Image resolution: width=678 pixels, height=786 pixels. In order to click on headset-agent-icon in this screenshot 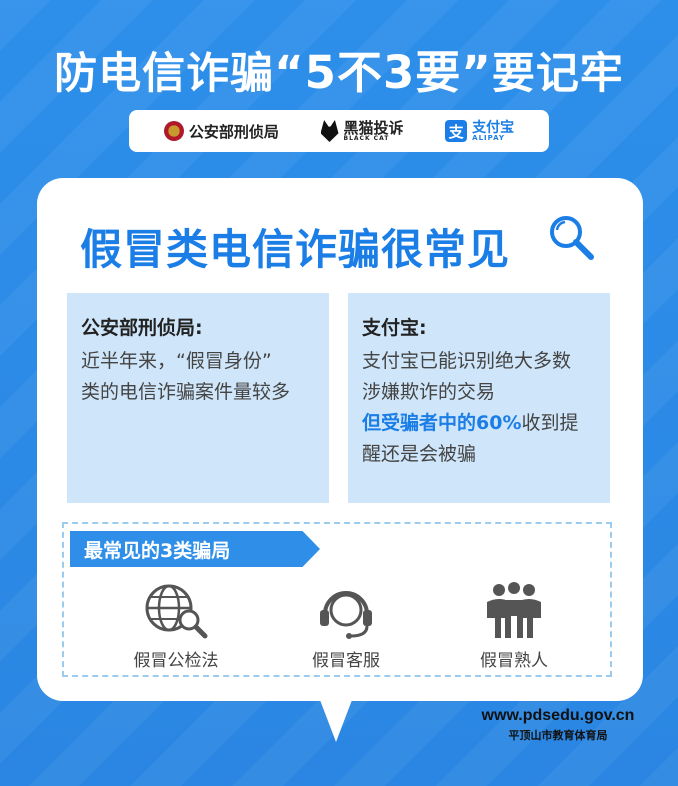, I will do `click(346, 615)`.